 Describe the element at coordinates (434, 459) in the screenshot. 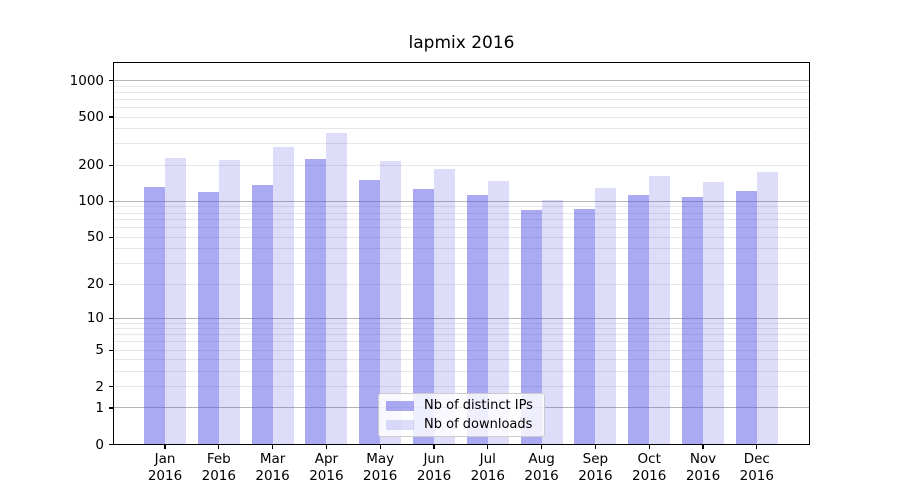

I see `x-tick-month: Jun` at that location.